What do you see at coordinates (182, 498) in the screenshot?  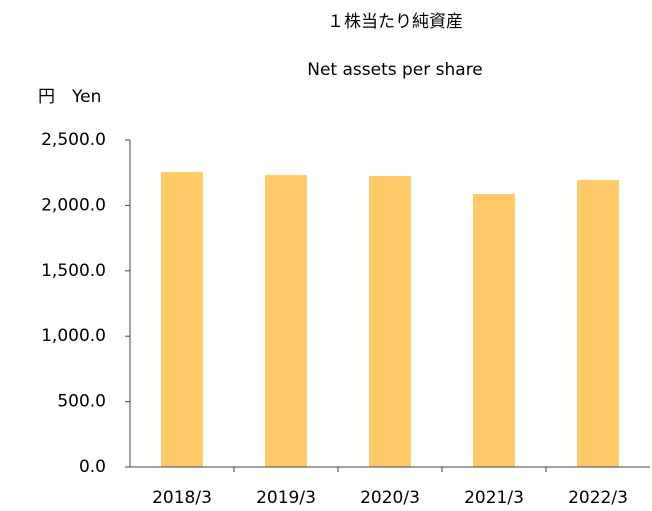 I see `x-tick-label: 2018/3` at bounding box center [182, 498].